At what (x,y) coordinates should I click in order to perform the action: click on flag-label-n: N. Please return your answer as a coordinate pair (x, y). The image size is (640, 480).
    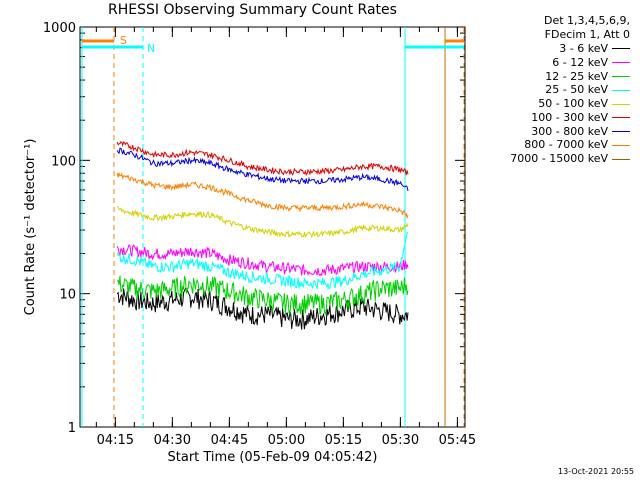
    Looking at the image, I should click on (151, 48).